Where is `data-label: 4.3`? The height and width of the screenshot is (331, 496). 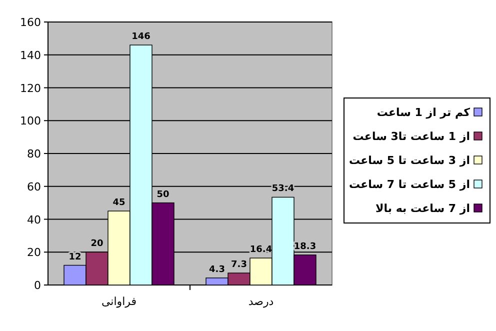 data-label: 4.3 is located at coordinates (217, 269).